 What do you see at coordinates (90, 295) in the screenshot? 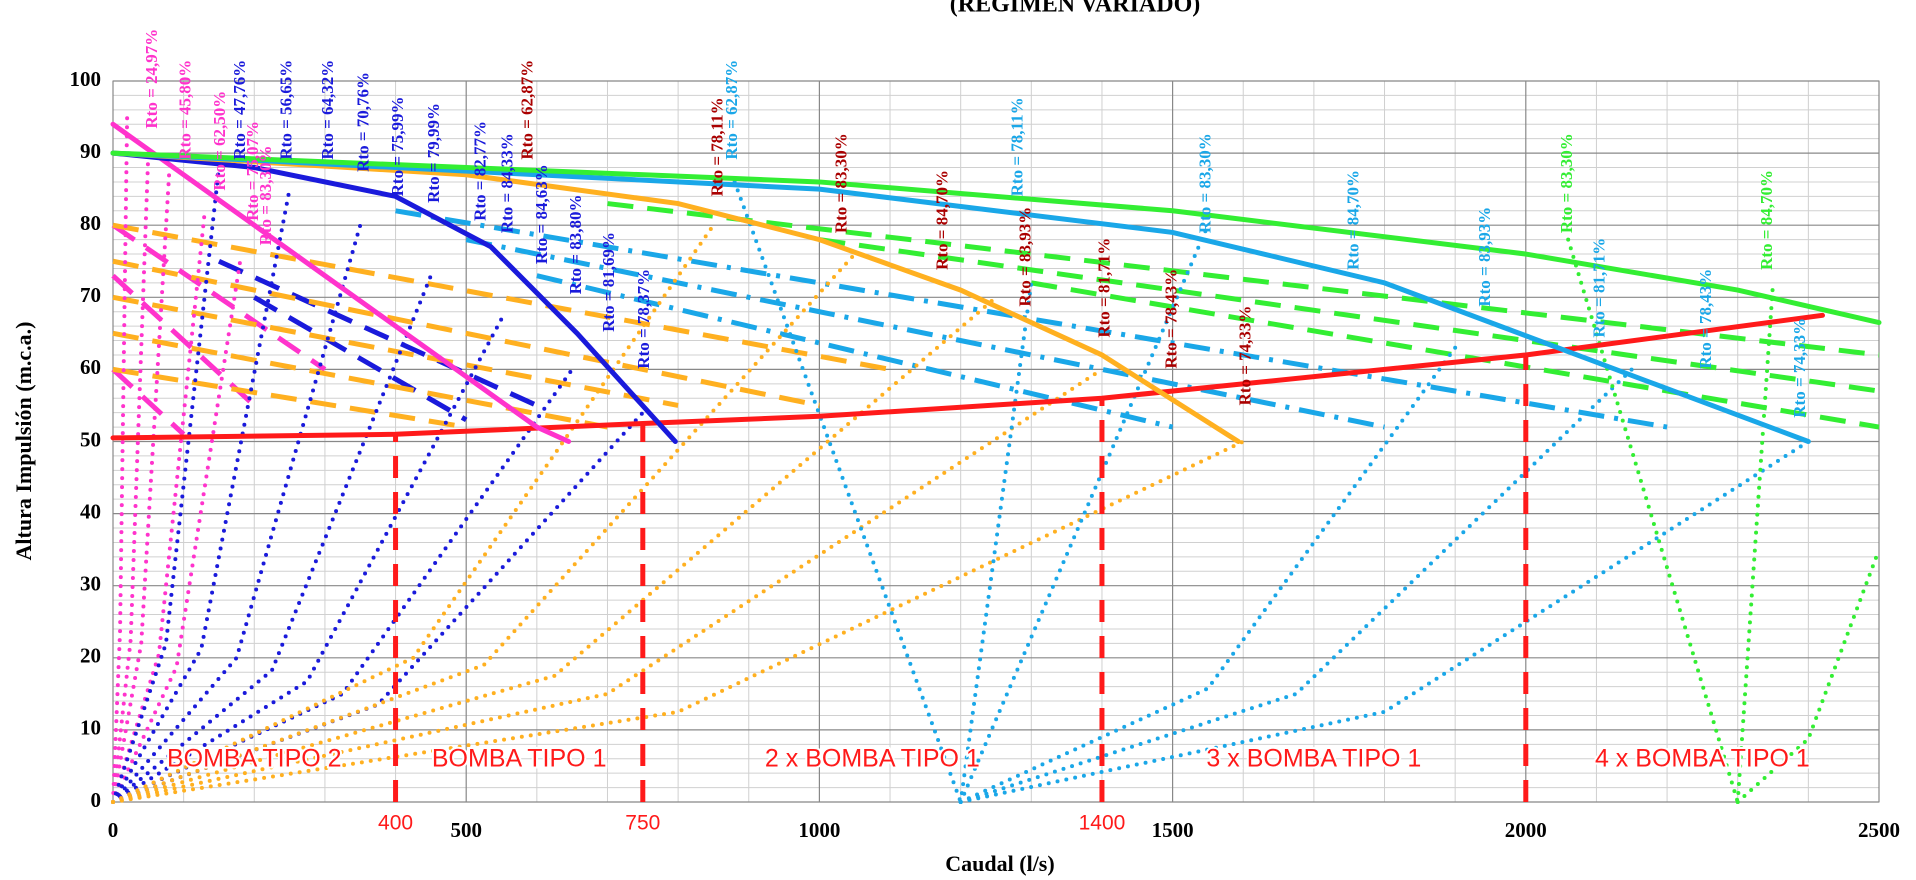
I see `y-tick-label: 70` at bounding box center [90, 295].